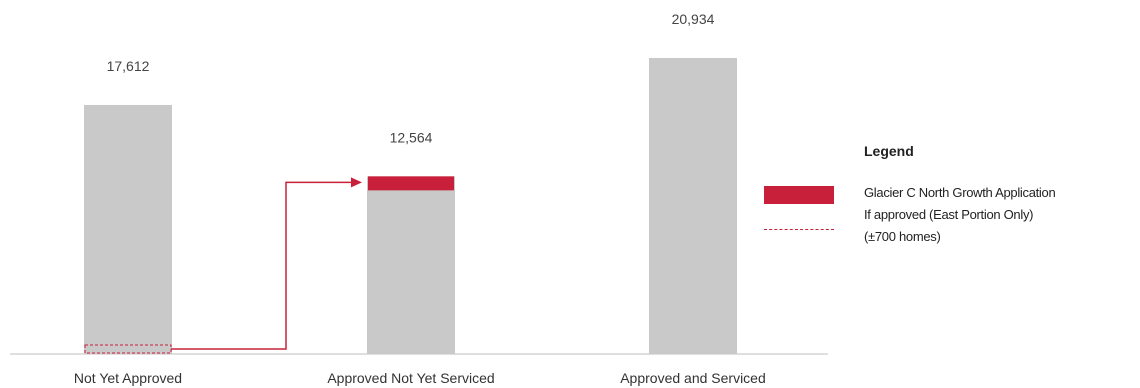 This screenshot has height=388, width=1140. I want to click on category-label-approved-not-yet-serviced: Approved Not Yet Serviced, so click(410, 378).